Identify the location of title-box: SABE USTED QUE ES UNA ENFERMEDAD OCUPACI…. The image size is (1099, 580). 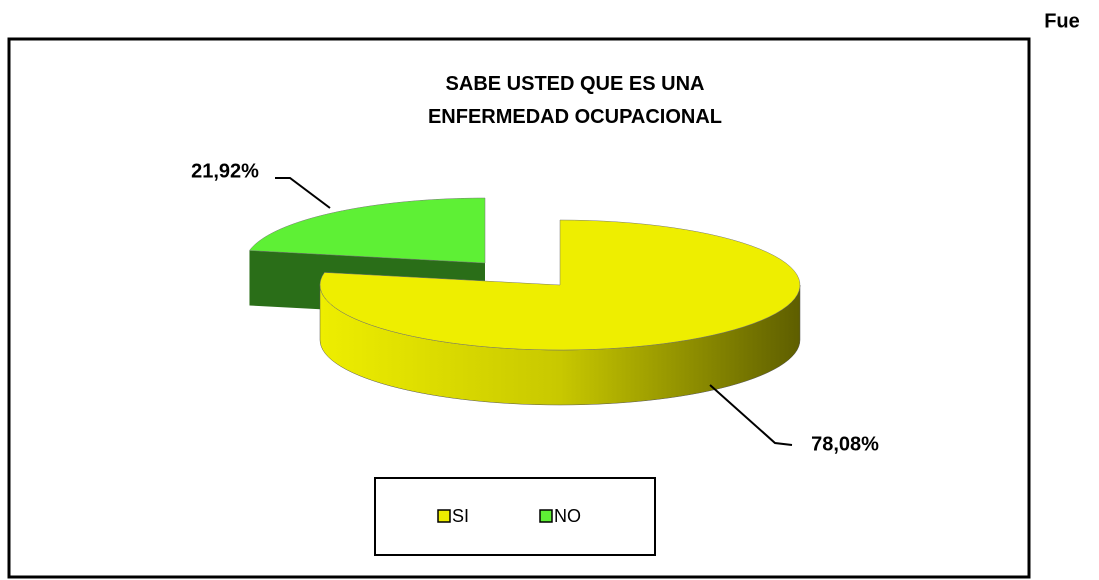
(575, 100).